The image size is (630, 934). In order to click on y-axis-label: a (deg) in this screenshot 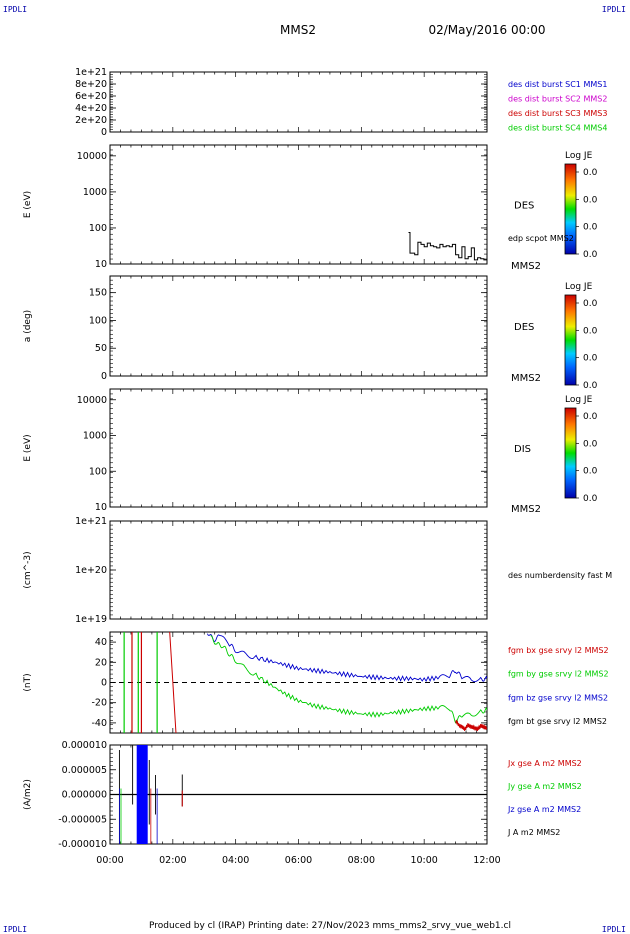, I will do `click(28, 326)`.